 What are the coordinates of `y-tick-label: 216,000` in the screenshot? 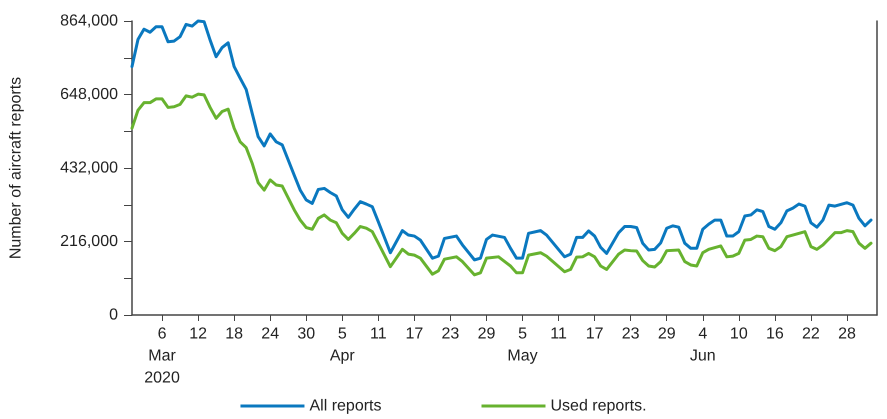 It's located at (89, 241).